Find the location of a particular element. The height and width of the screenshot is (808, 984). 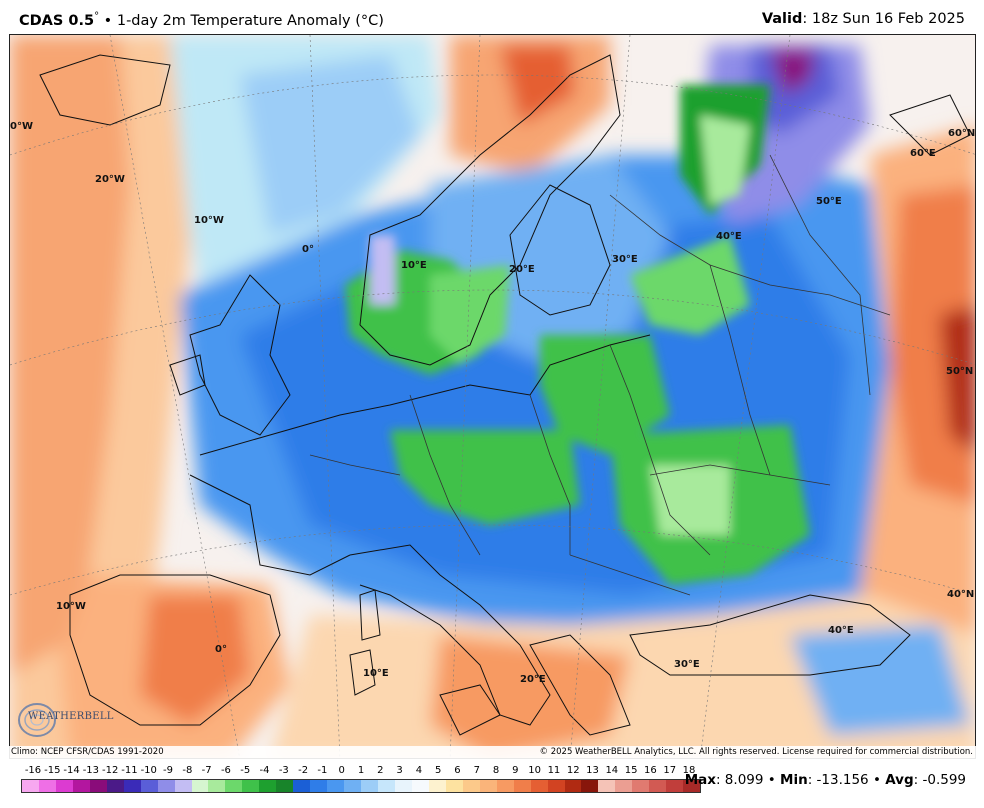

stats-summary: Max: 8.099 • Min: -13.156 • Avg: -0.599 is located at coordinates (825, 780).